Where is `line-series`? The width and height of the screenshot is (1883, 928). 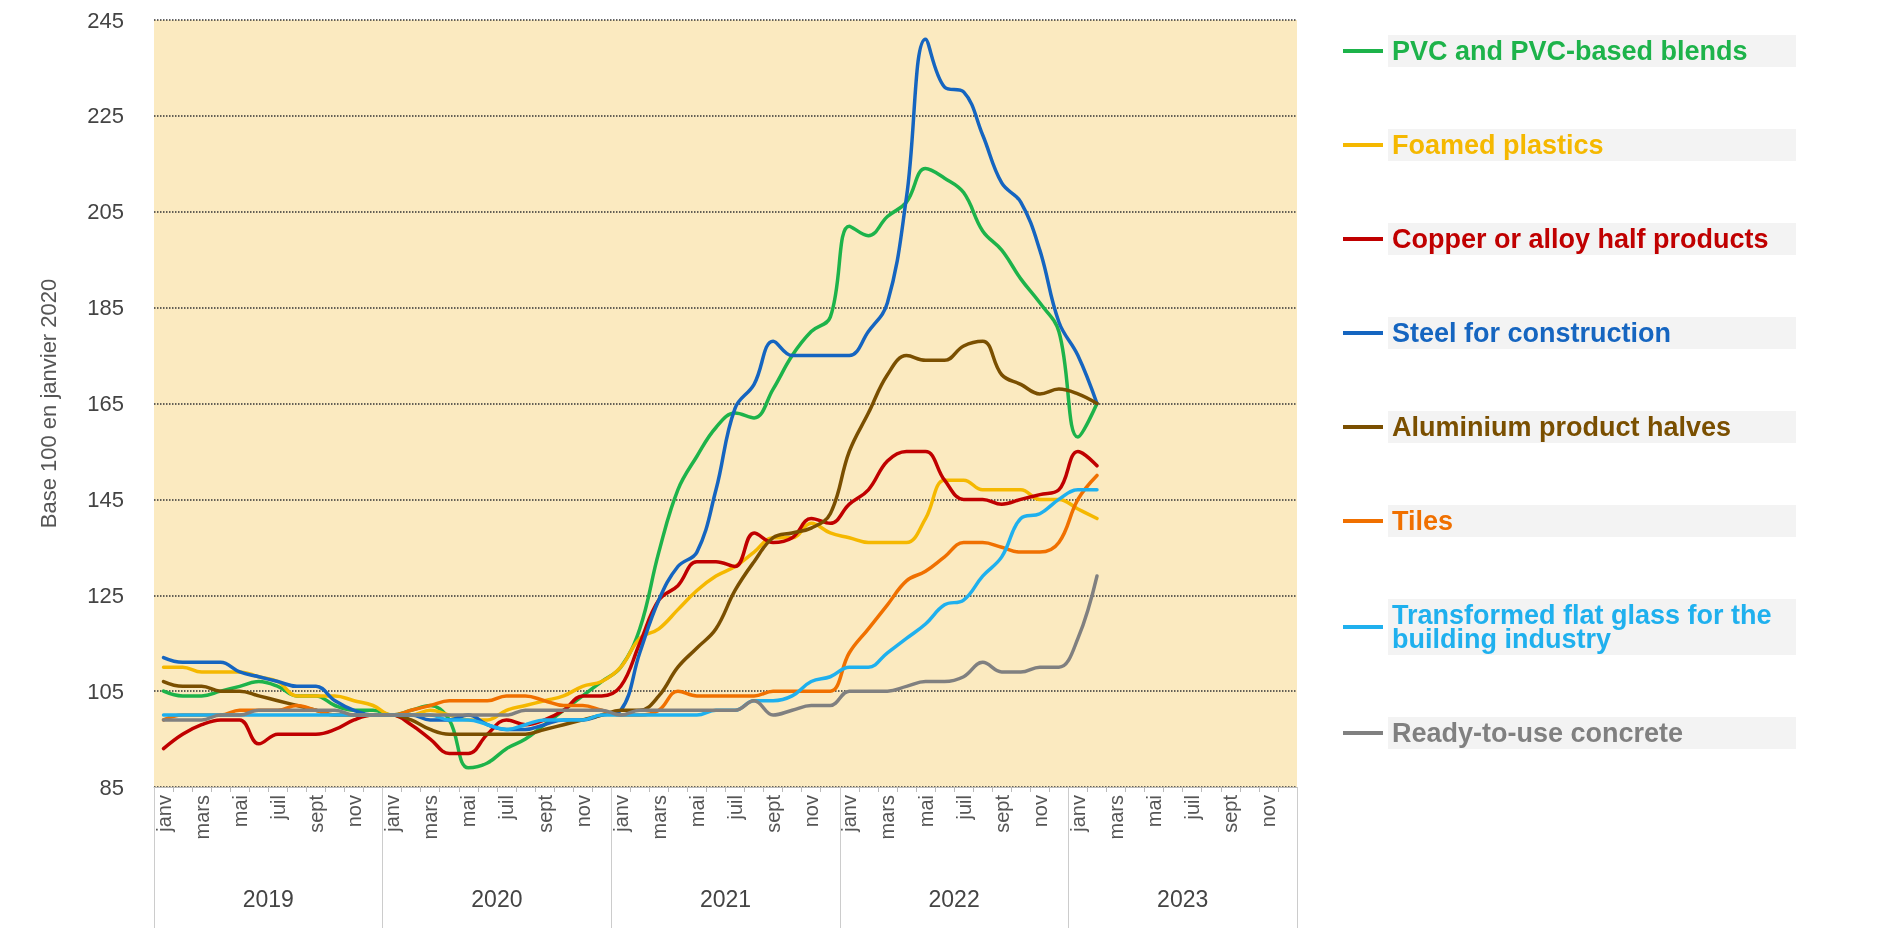 line-series is located at coordinates (630, 648).